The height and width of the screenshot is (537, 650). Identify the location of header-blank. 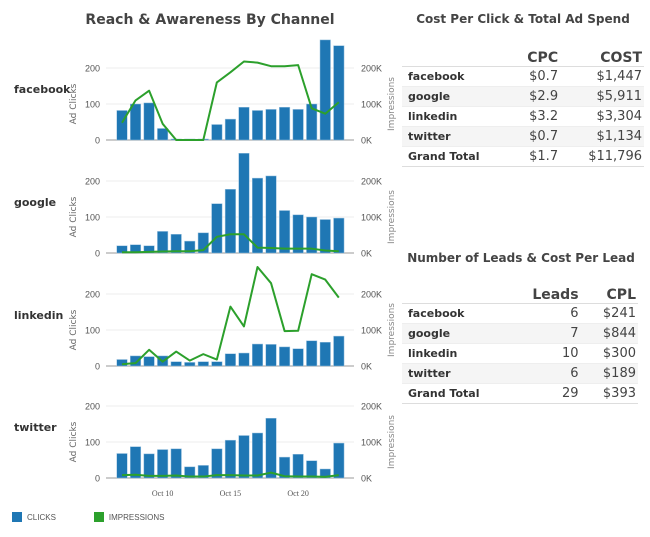
(458, 294).